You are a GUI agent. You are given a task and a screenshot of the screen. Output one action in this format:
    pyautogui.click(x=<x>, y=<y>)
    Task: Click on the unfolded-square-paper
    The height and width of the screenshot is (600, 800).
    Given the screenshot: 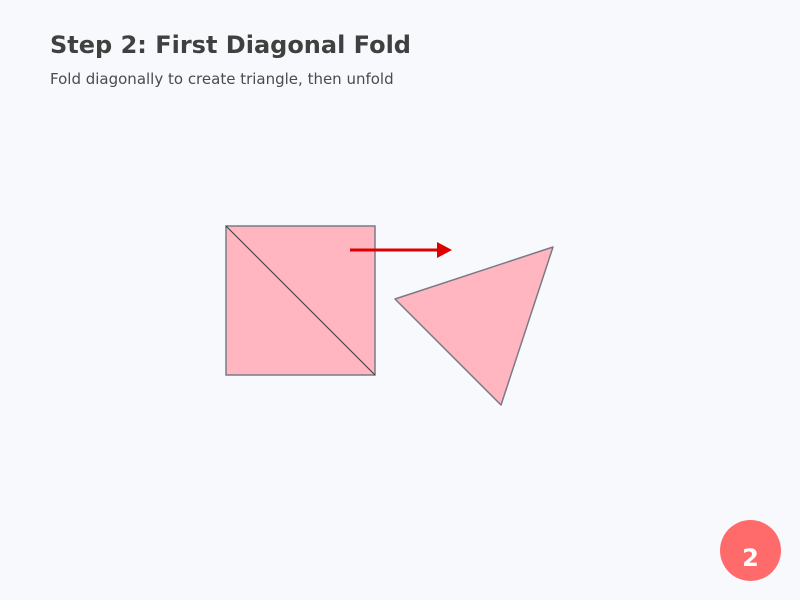 What is the action you would take?
    pyautogui.click(x=300, y=300)
    